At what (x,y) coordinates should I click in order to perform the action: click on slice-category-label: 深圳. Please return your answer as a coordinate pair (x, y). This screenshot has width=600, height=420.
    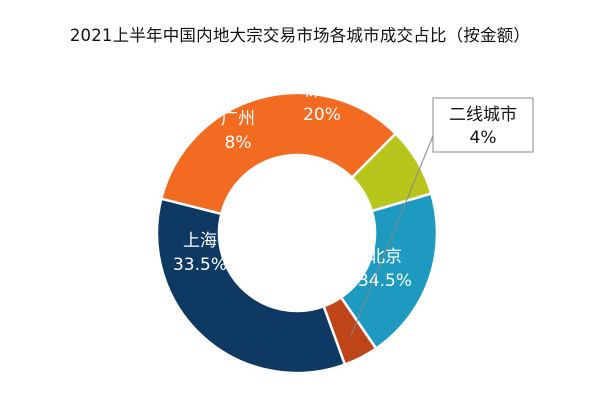
    Looking at the image, I should click on (322, 91).